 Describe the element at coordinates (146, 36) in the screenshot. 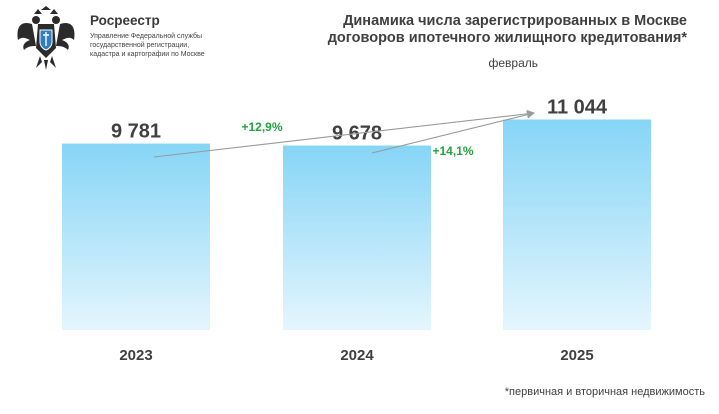

I see `org-subtitle-line-1: Управление Федеральной службы` at that location.